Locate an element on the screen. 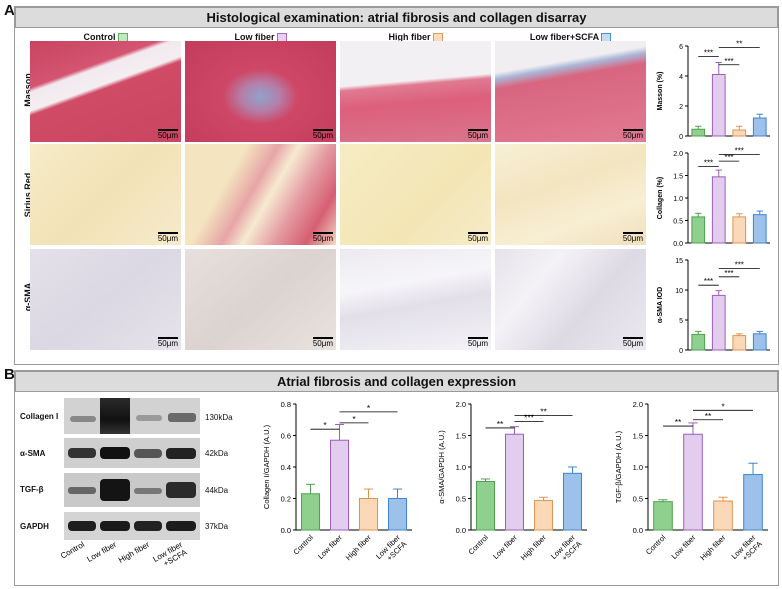 This screenshot has height=589, width=782. y-axis-label: TGF-β/GAPDH (A.U.) is located at coordinates (618, 466).